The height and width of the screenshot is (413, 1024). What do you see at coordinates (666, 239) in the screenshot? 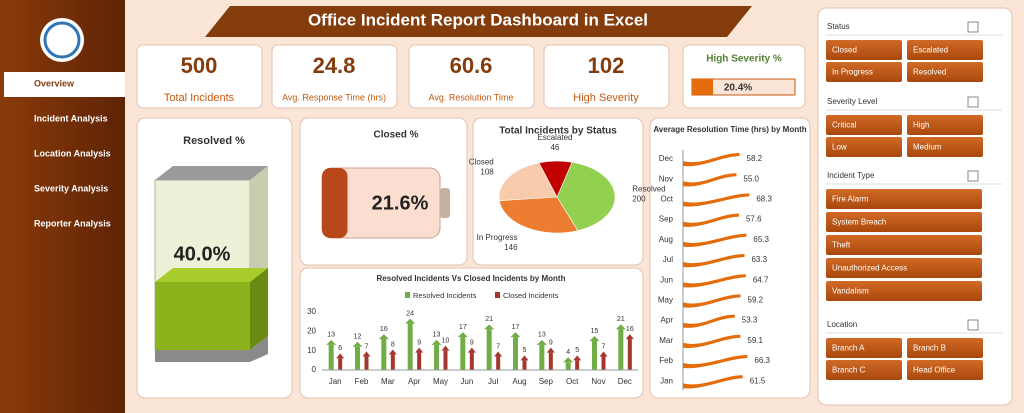
I see `category-label: Aug` at bounding box center [666, 239].